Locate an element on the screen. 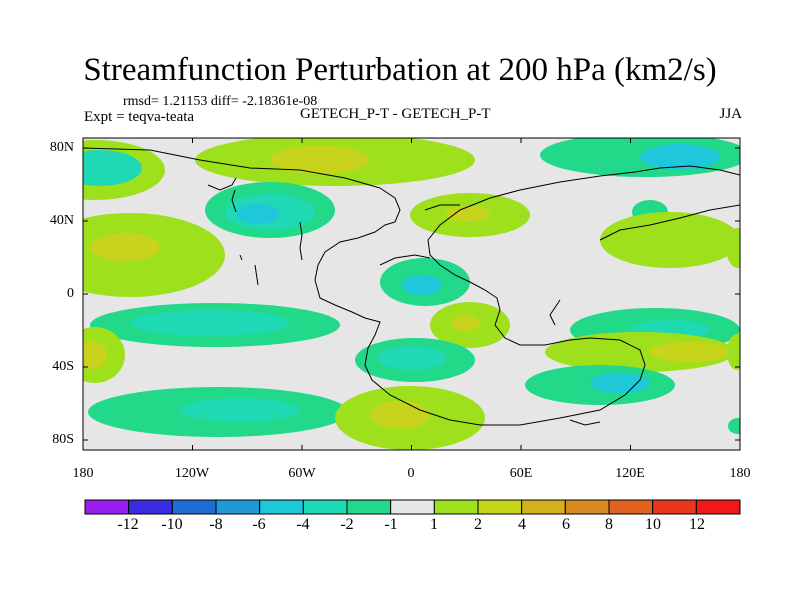 The image size is (800, 600). lat-label: 80N is located at coordinates (61, 147).